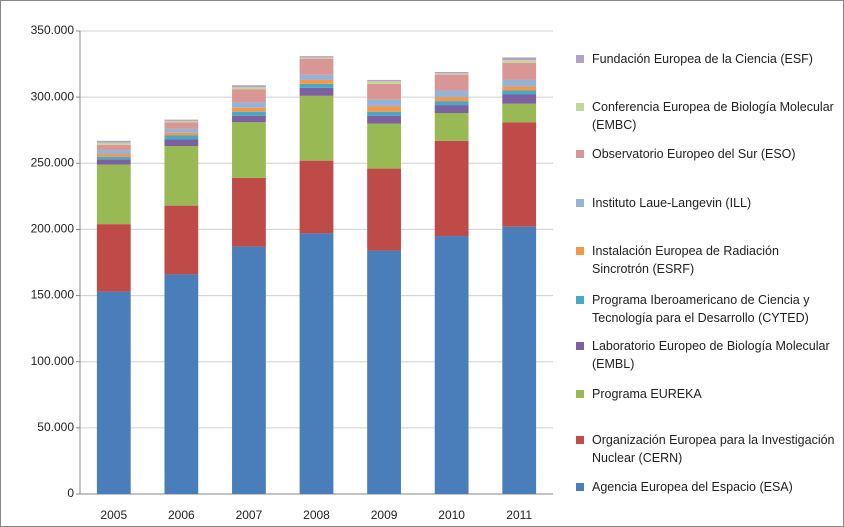 The height and width of the screenshot is (527, 844). I want to click on y-tick-label: 200.000, so click(53, 229).